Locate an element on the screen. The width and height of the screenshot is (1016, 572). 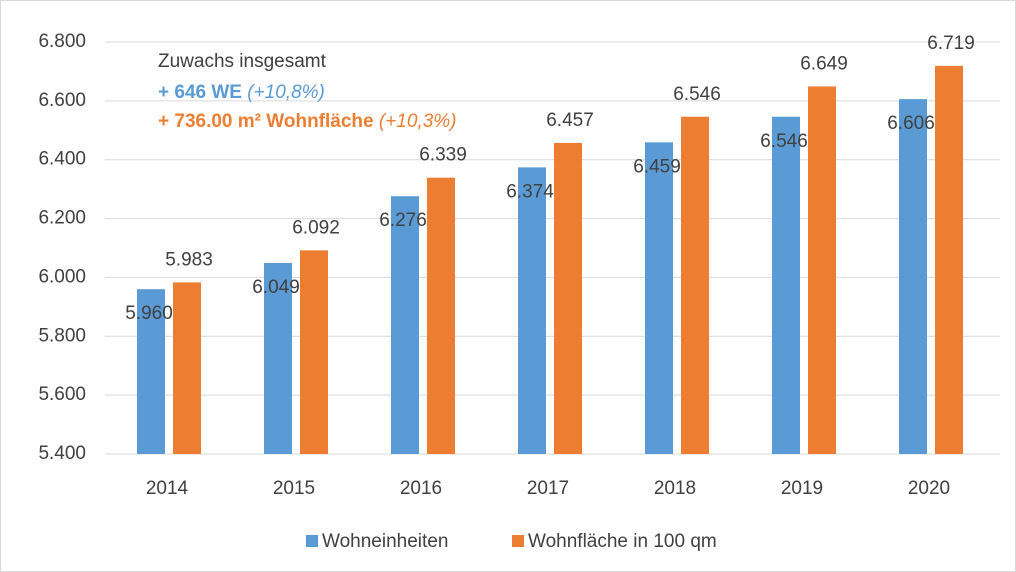
annotation-heading: Zuwachs insgesamt is located at coordinates (242, 61).